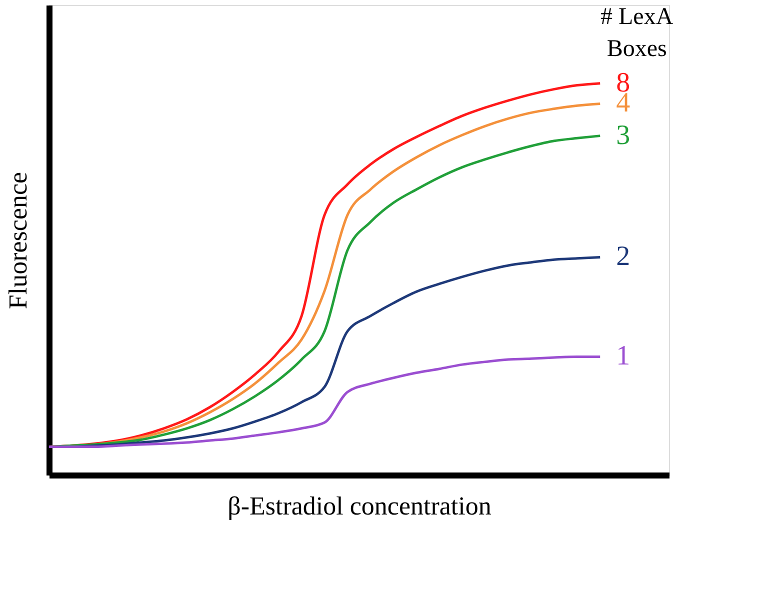 The width and height of the screenshot is (773, 594). I want to click on x-axis-title: β-Estradiol concentration, so click(360, 506).